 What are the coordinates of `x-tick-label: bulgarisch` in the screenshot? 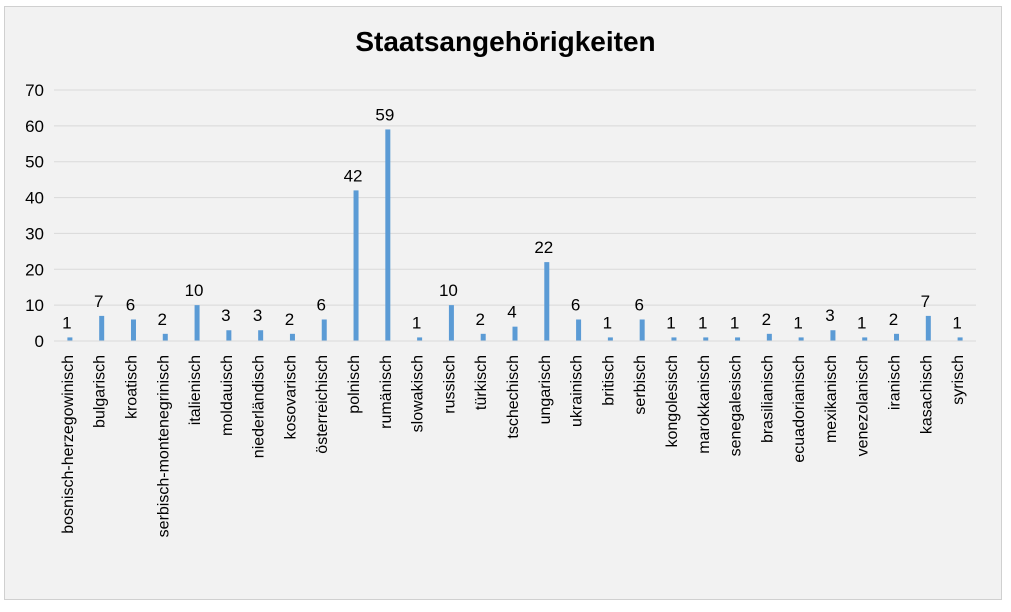 It's located at (100, 391).